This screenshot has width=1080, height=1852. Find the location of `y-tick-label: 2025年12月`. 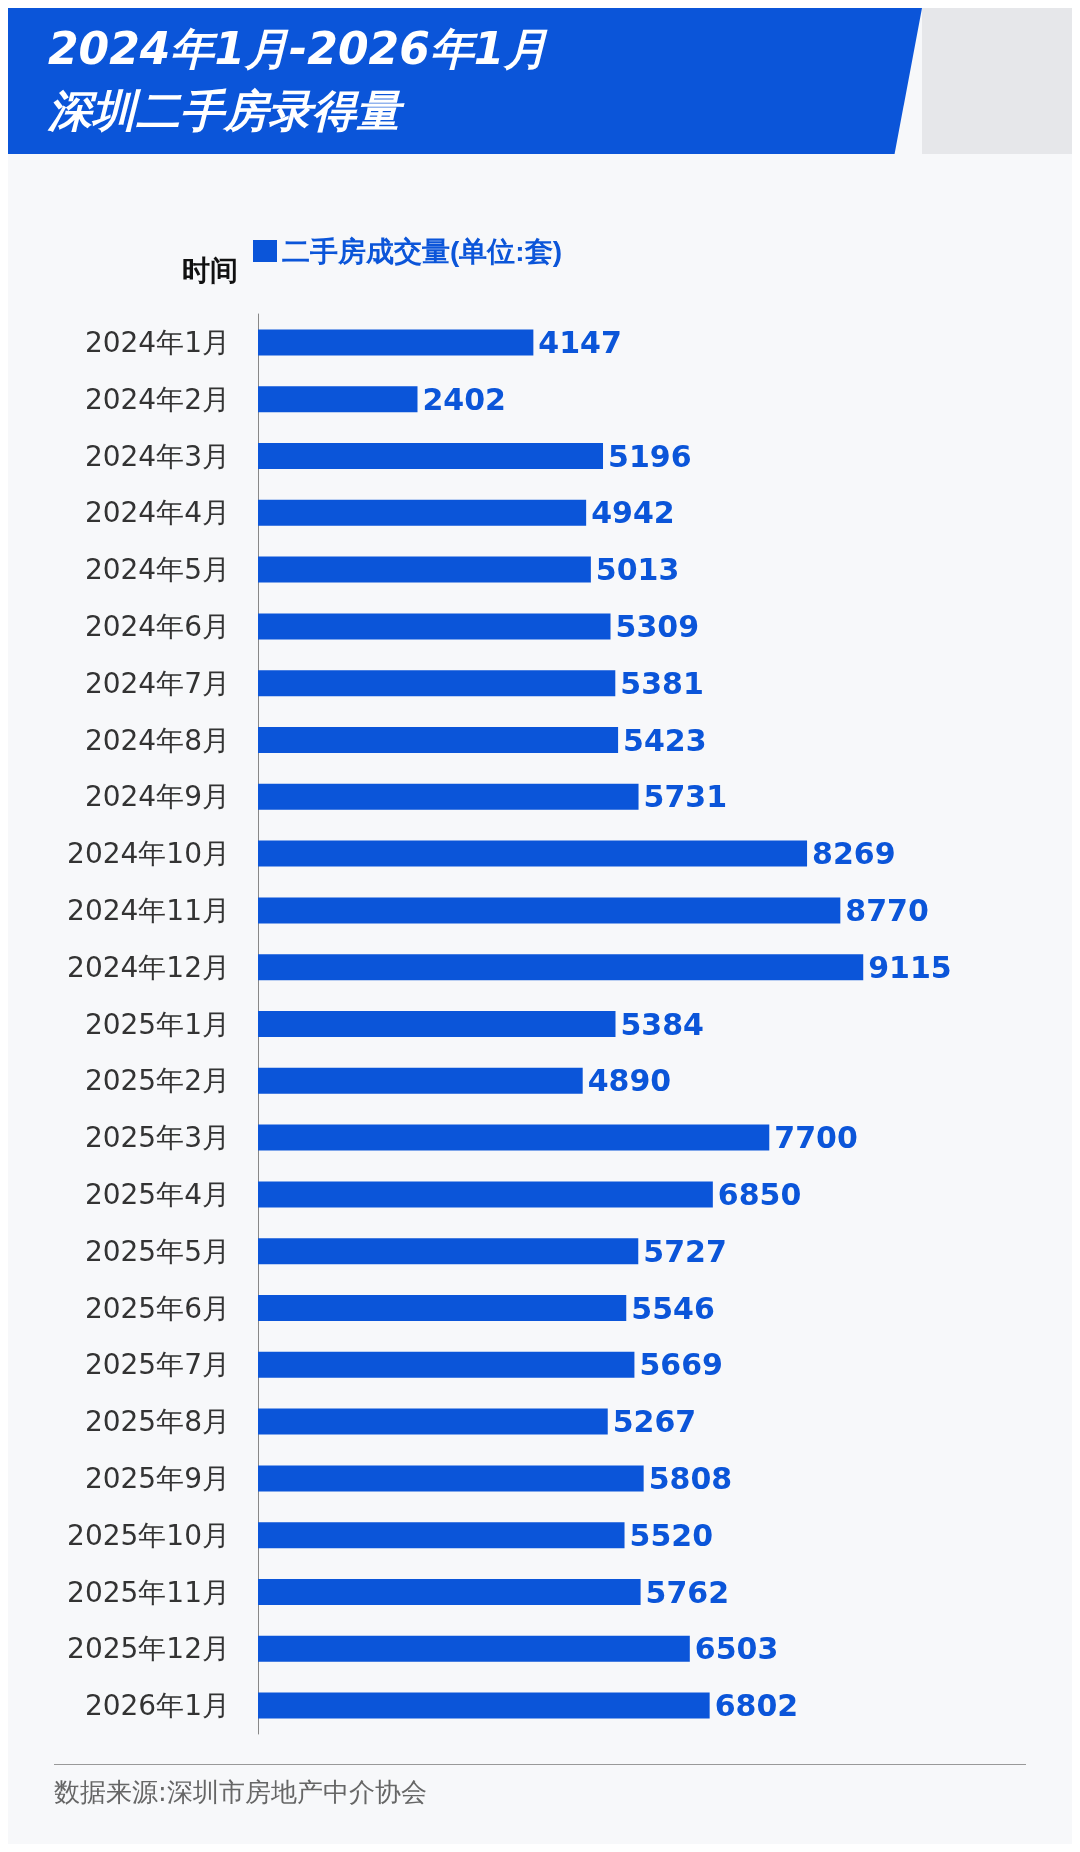

y-tick-label: 2025年12月 is located at coordinates (148, 1649).